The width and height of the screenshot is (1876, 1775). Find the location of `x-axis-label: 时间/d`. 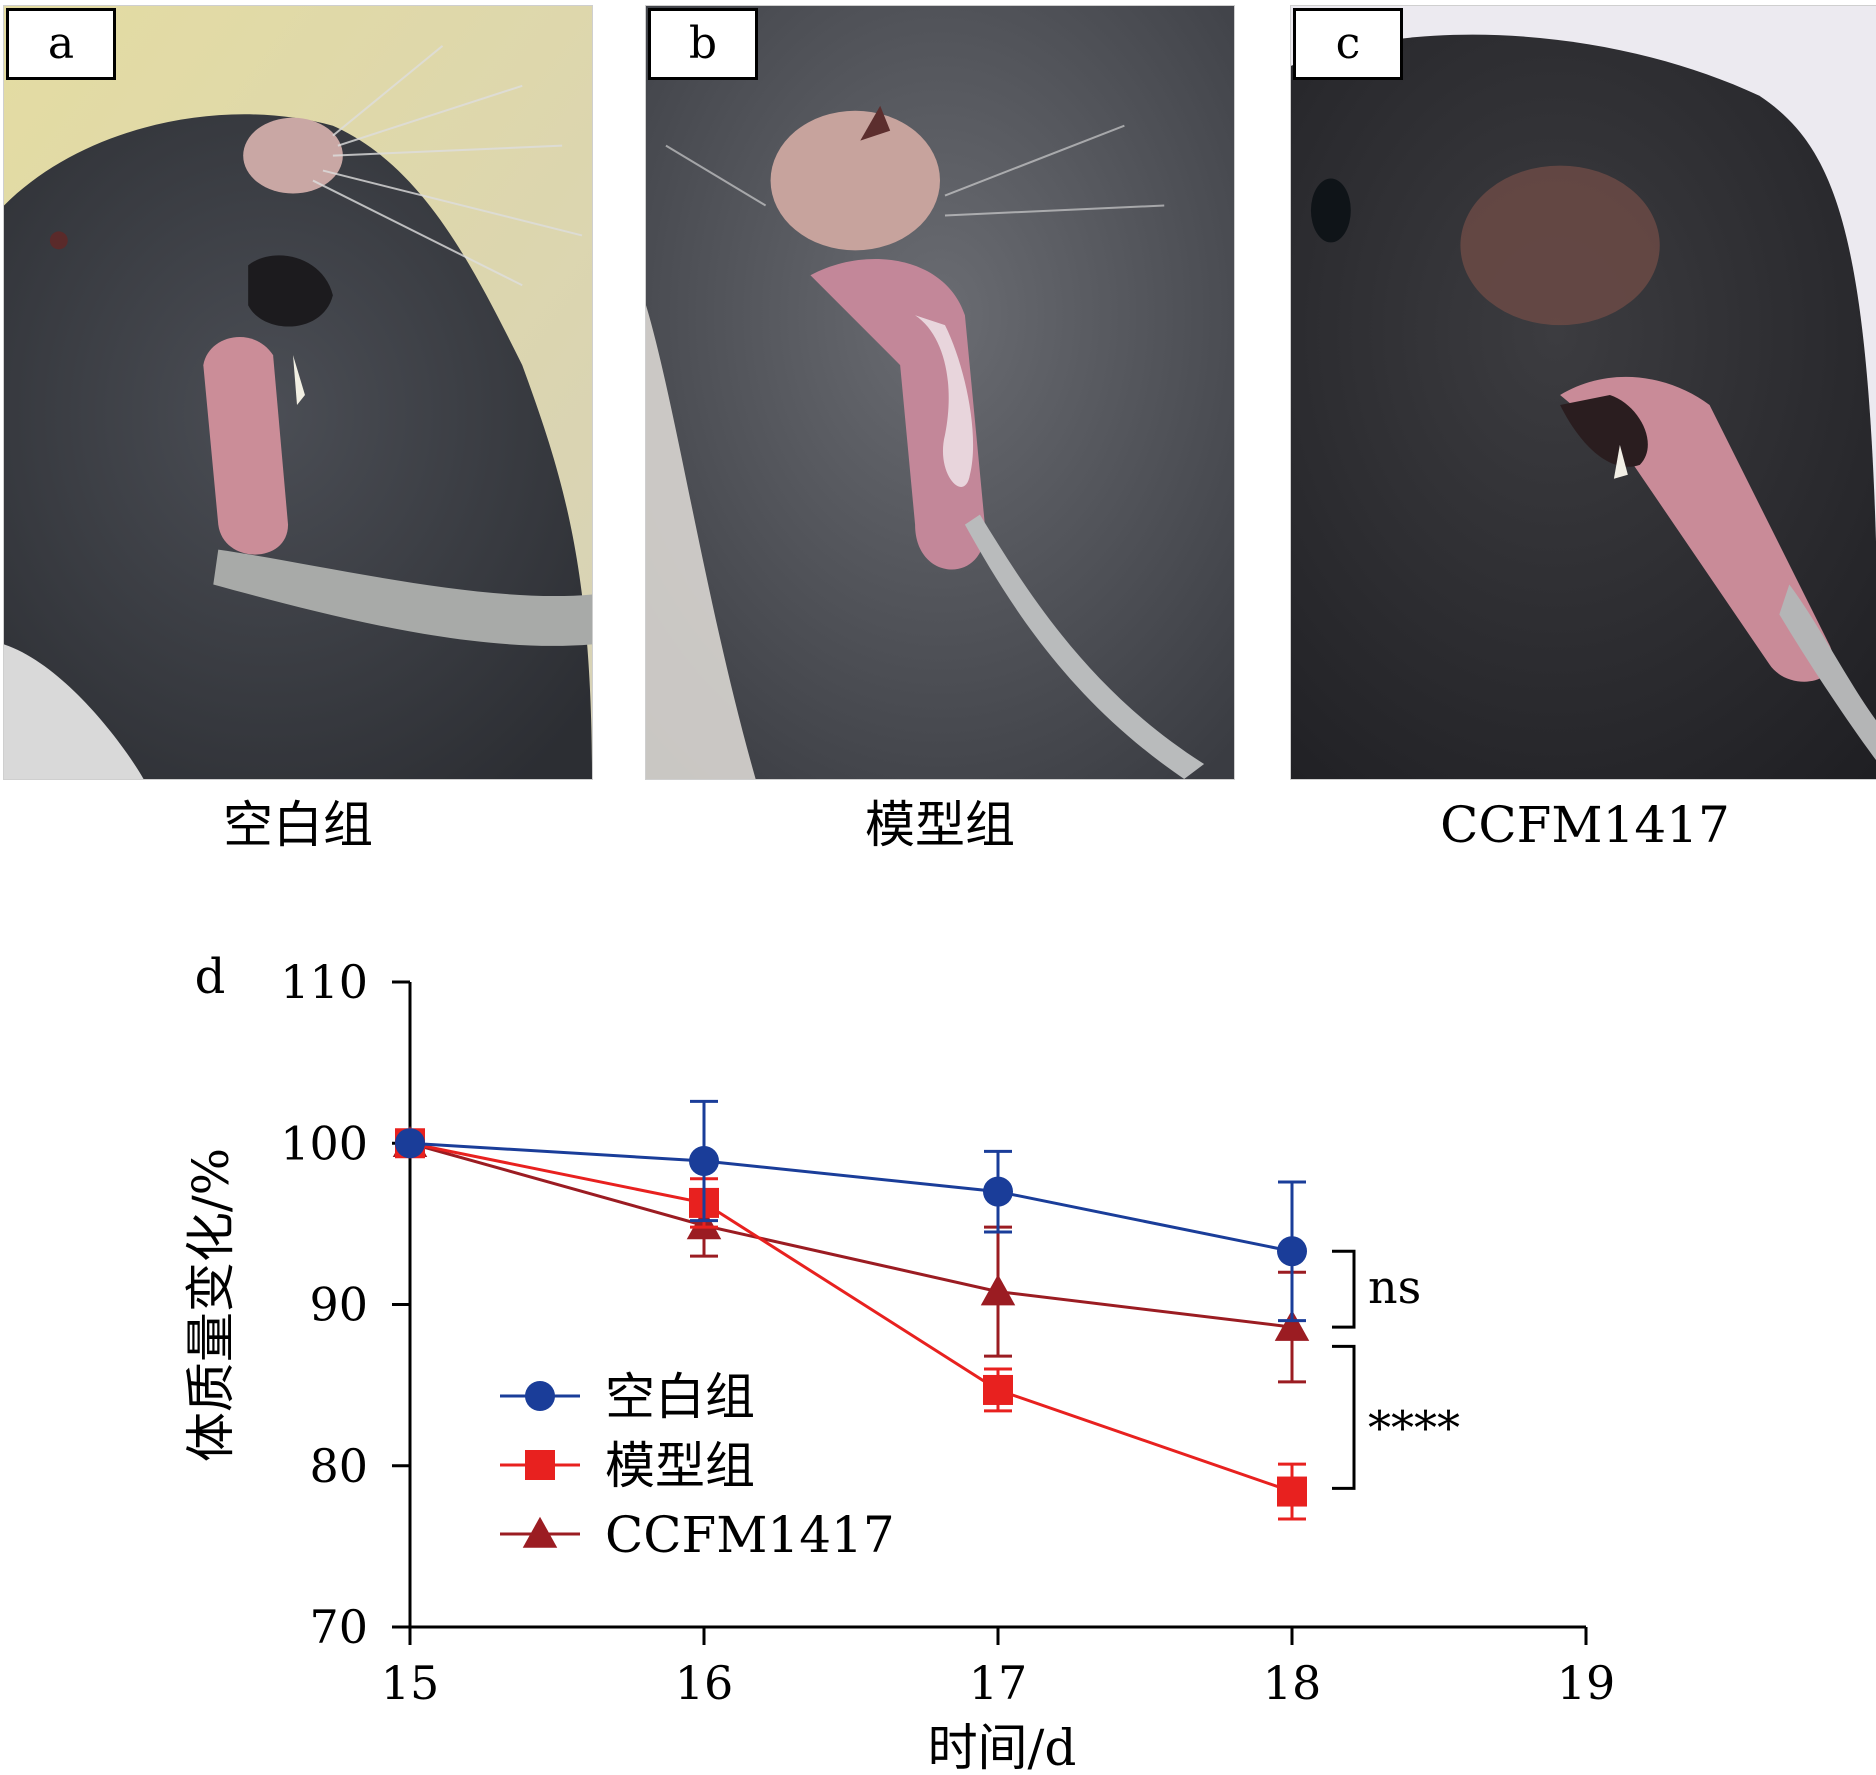

x-axis-label: 时间/d is located at coordinates (1002, 1747).